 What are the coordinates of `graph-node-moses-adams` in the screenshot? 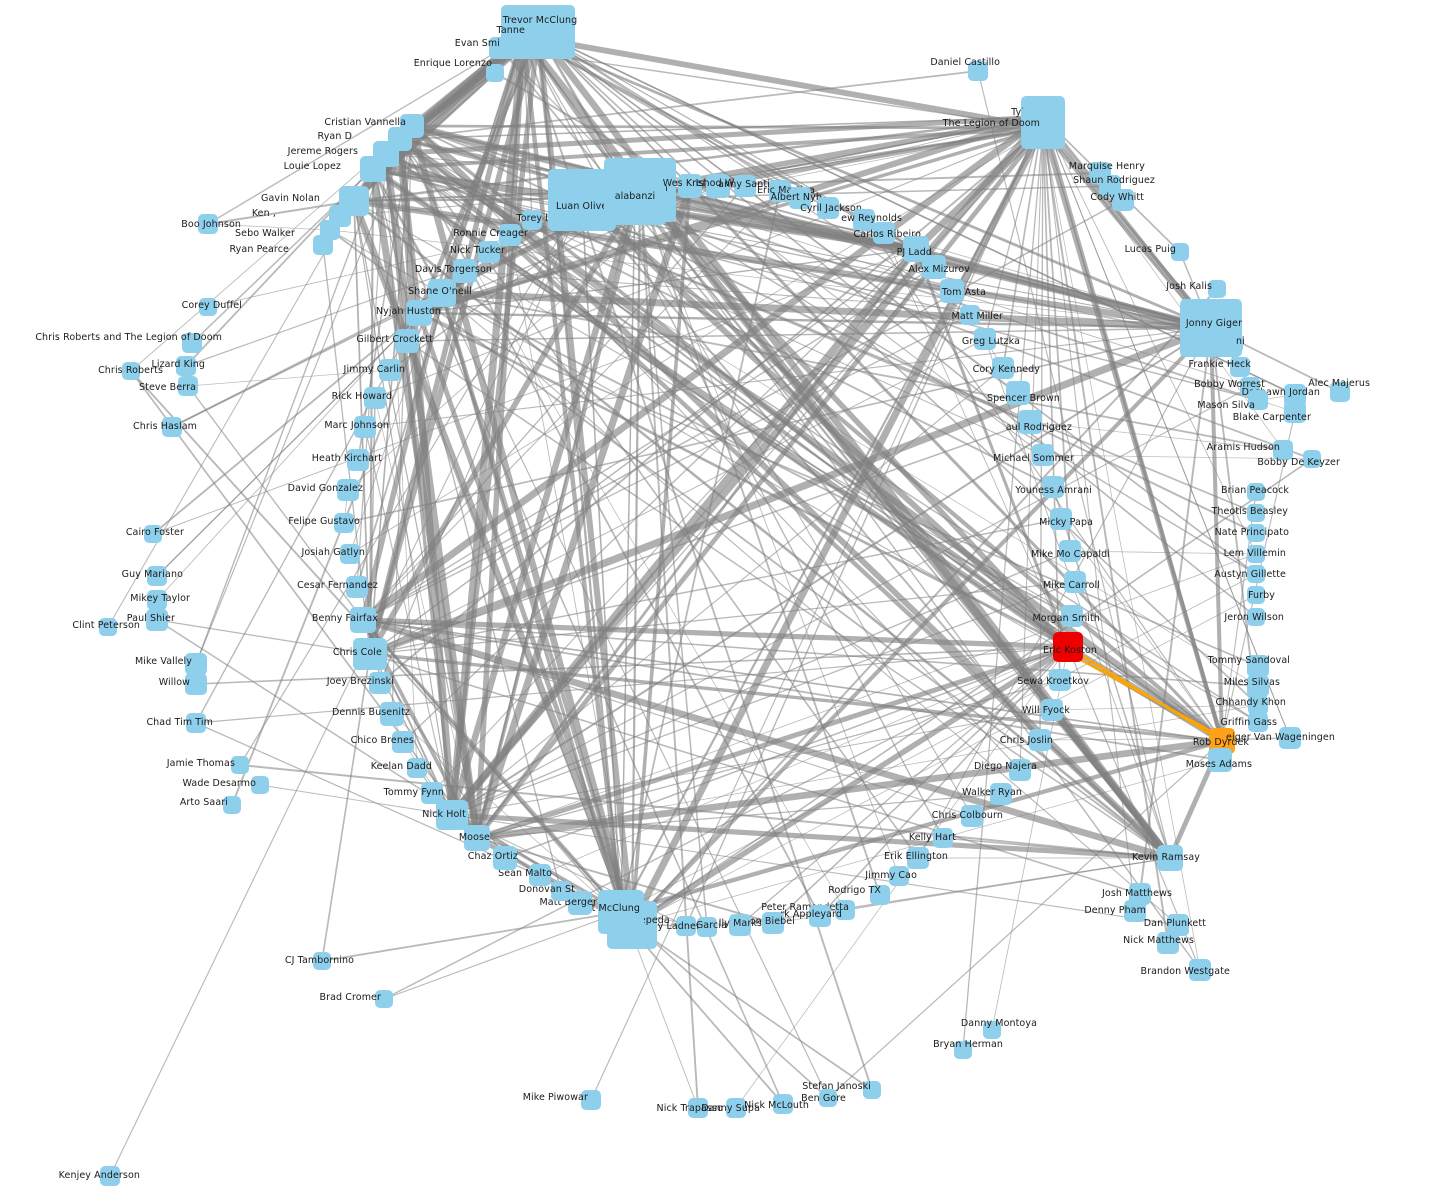 It's located at (1220, 760).